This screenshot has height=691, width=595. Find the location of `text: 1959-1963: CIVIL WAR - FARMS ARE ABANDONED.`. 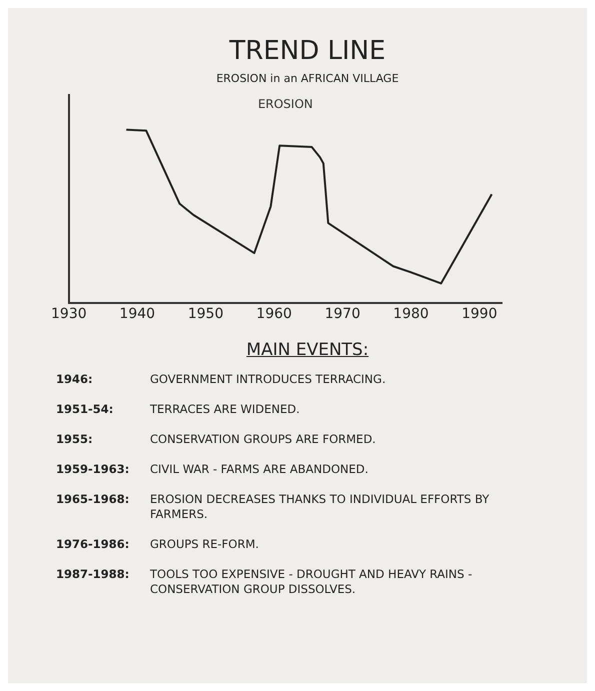

text: 1959-1963: CIVIL WAR - FARMS ARE ABANDONED. is located at coordinates (212, 469).